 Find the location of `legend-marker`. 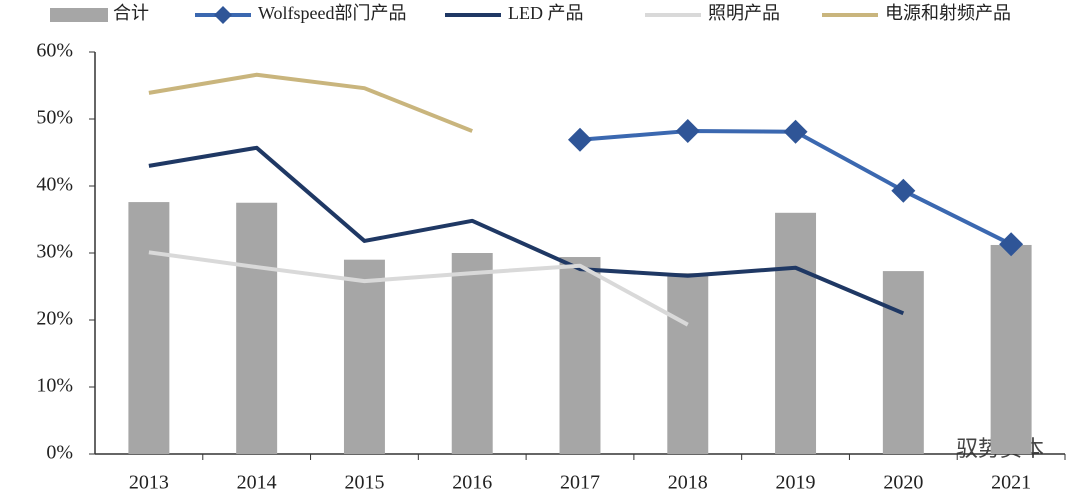

legend-marker is located at coordinates (223, 15).